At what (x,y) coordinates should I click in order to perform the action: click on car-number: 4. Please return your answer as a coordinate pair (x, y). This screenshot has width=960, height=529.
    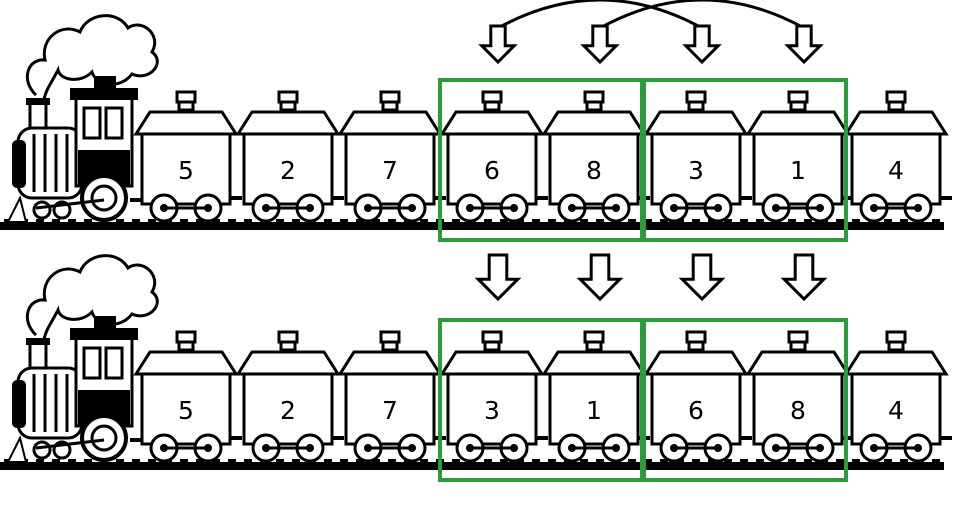
    Looking at the image, I should click on (896, 410).